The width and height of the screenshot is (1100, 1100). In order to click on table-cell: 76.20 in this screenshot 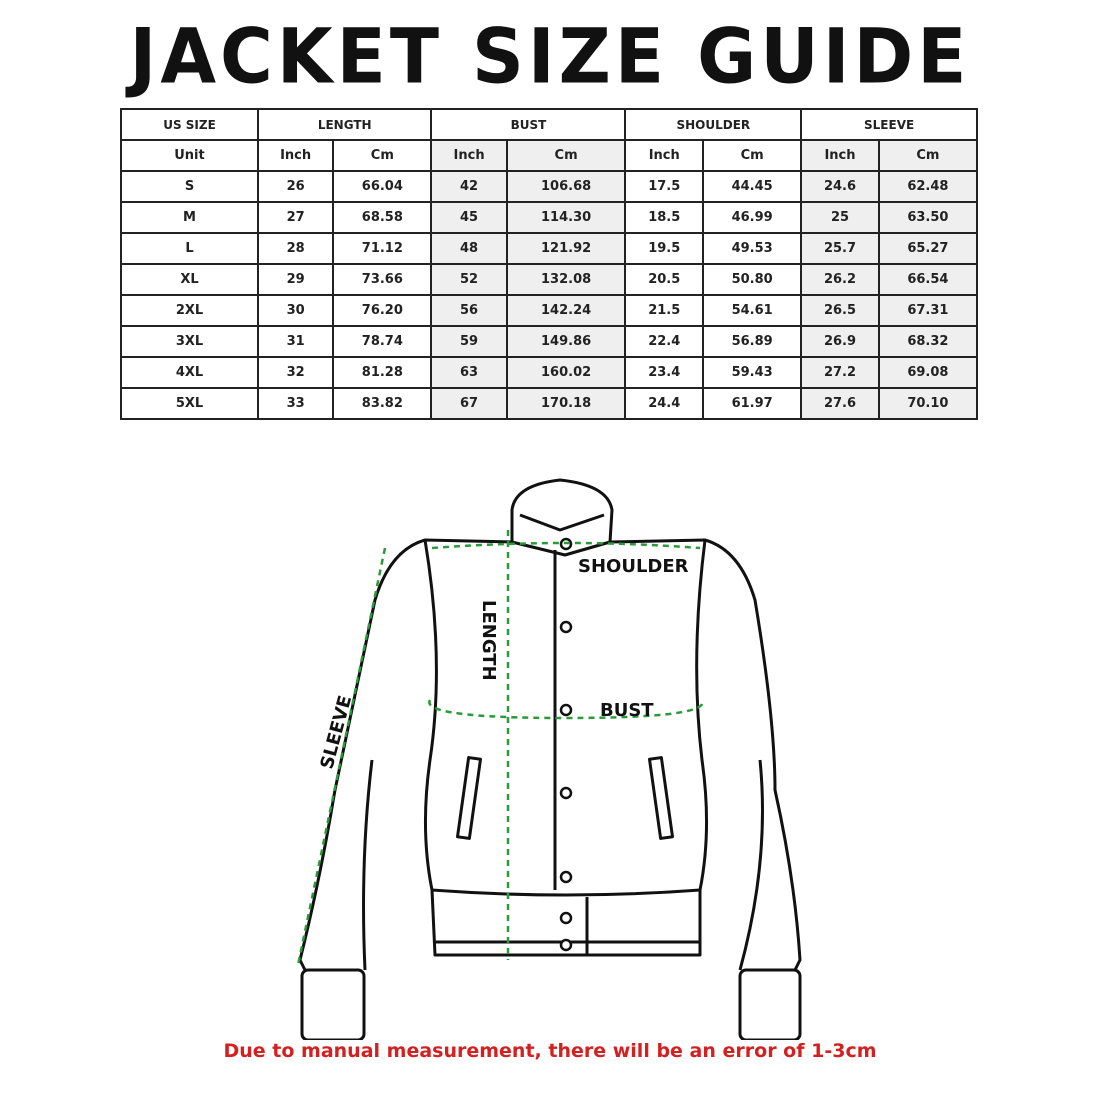, I will do `click(382, 310)`.